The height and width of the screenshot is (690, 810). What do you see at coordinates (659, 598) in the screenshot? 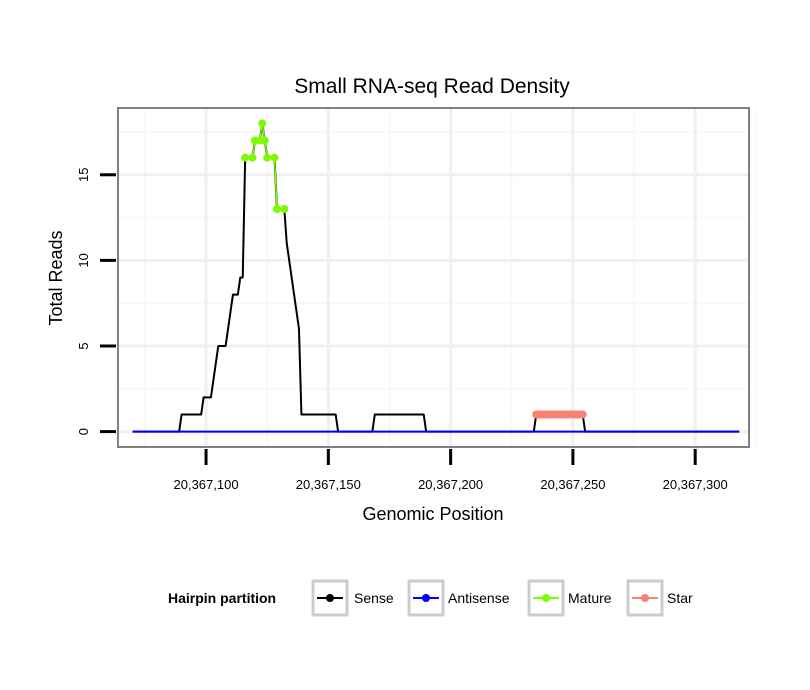
I see `legend-entry-star: Star` at bounding box center [659, 598].